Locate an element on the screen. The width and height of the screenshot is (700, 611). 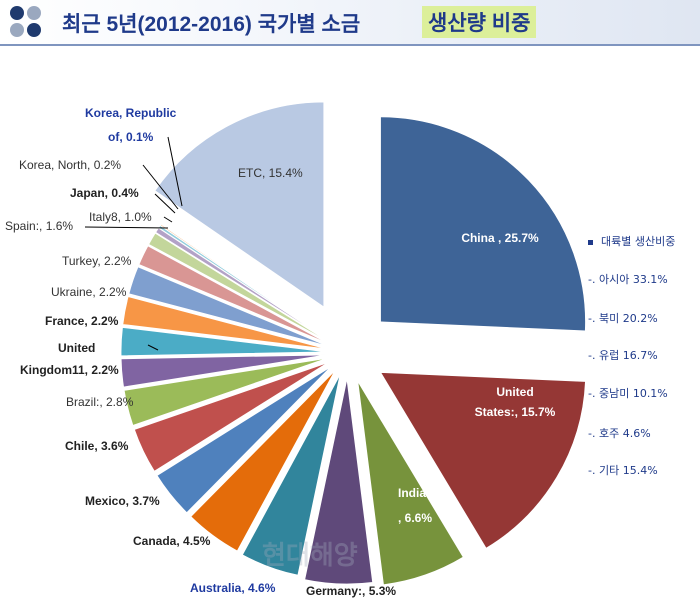
slice-data-label: India:e, 6.6% is located at coordinates (417, 505).